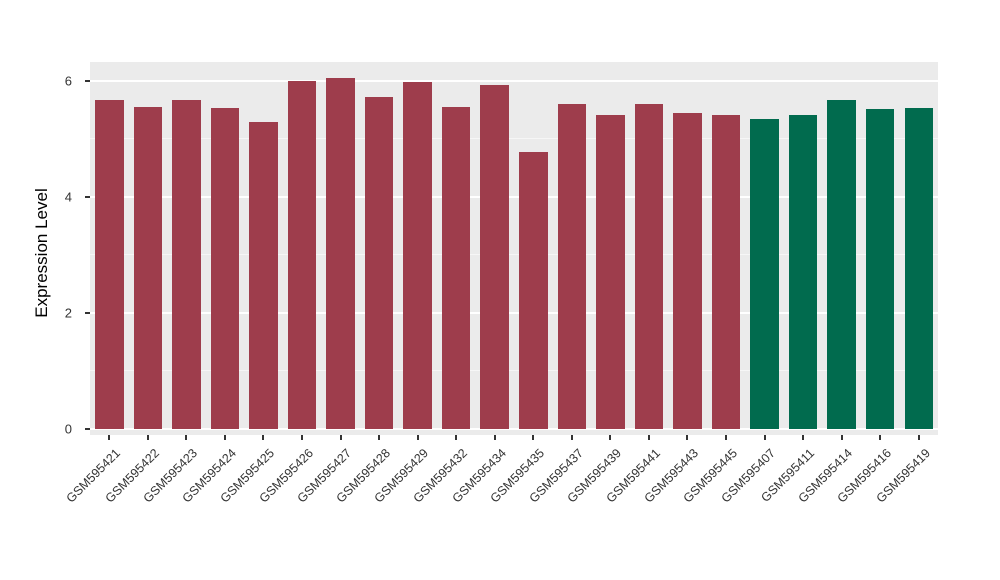 This screenshot has height=580, width=1000. I want to click on y-axis-tick-labels: 0 2 4 6, so click(42, 249).